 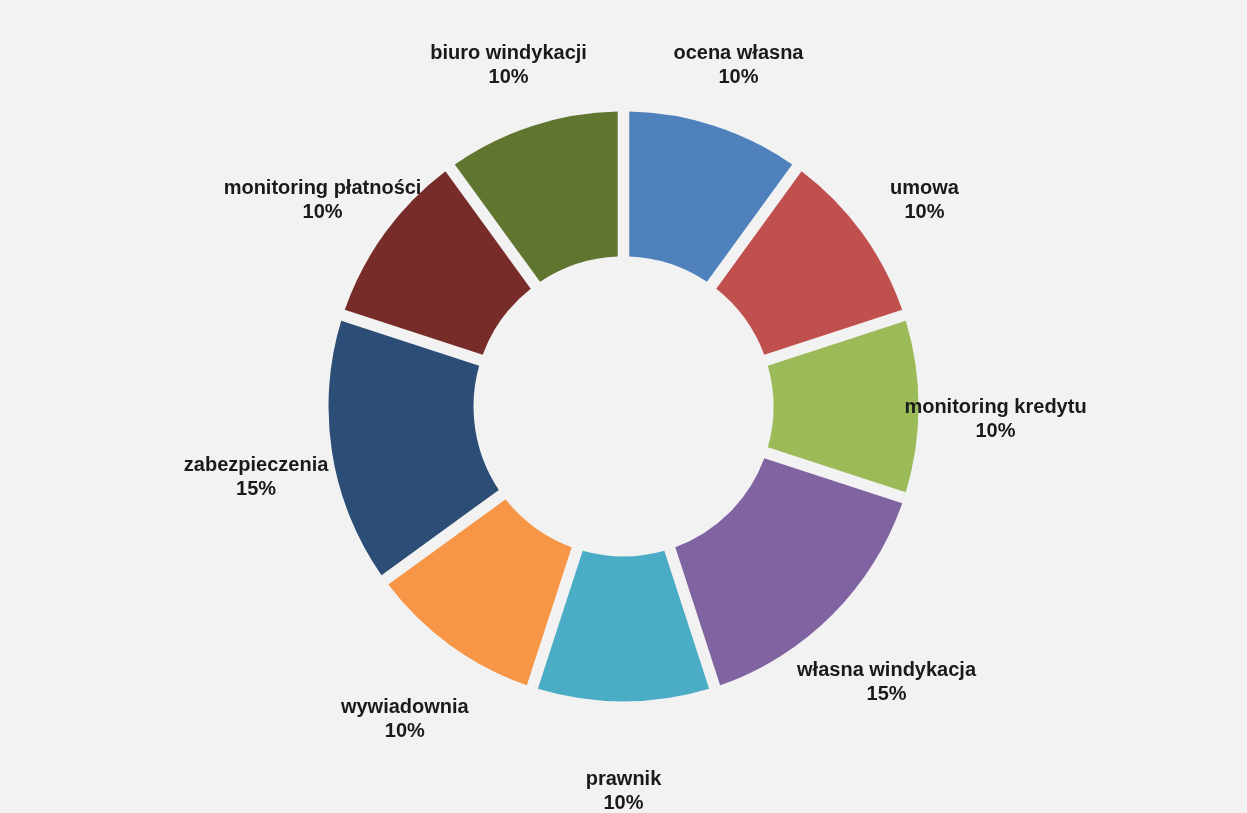 What do you see at coordinates (886, 668) in the screenshot?
I see `slice-label: własna windykacja` at bounding box center [886, 668].